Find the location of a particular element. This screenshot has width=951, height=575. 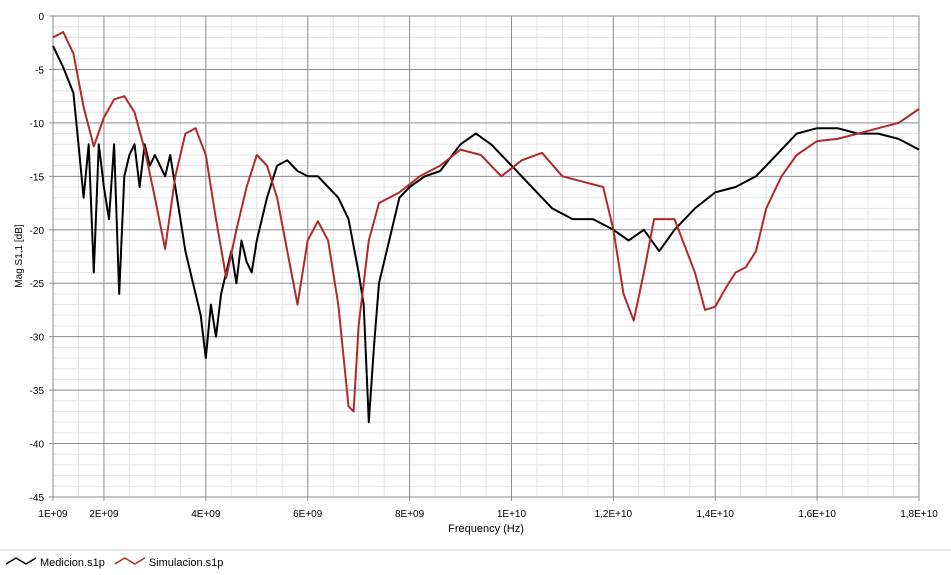

x-tick-label: 4E+09 is located at coordinates (206, 514).